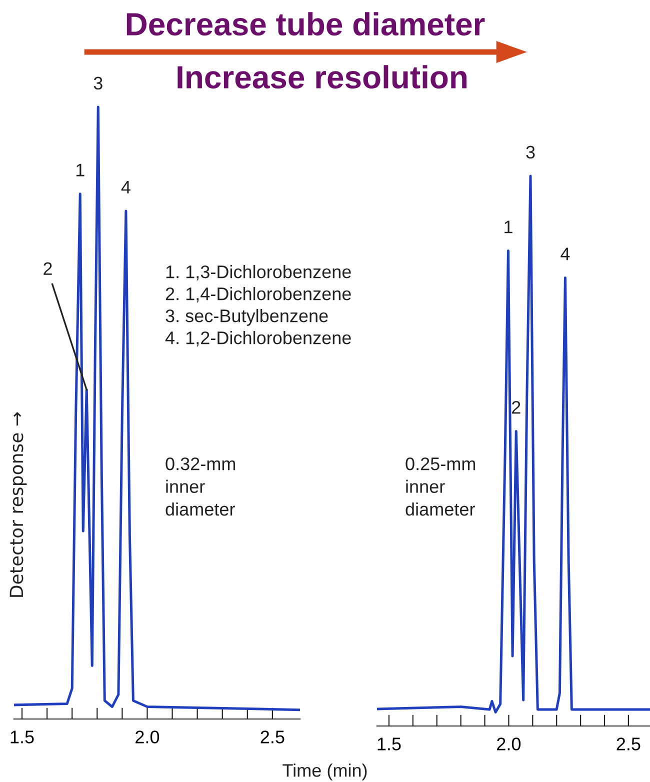 This screenshot has width=650, height=782. Describe the element at coordinates (258, 338) in the screenshot. I see `annotation: 4. 1,2-Dichlorobenzene` at that location.